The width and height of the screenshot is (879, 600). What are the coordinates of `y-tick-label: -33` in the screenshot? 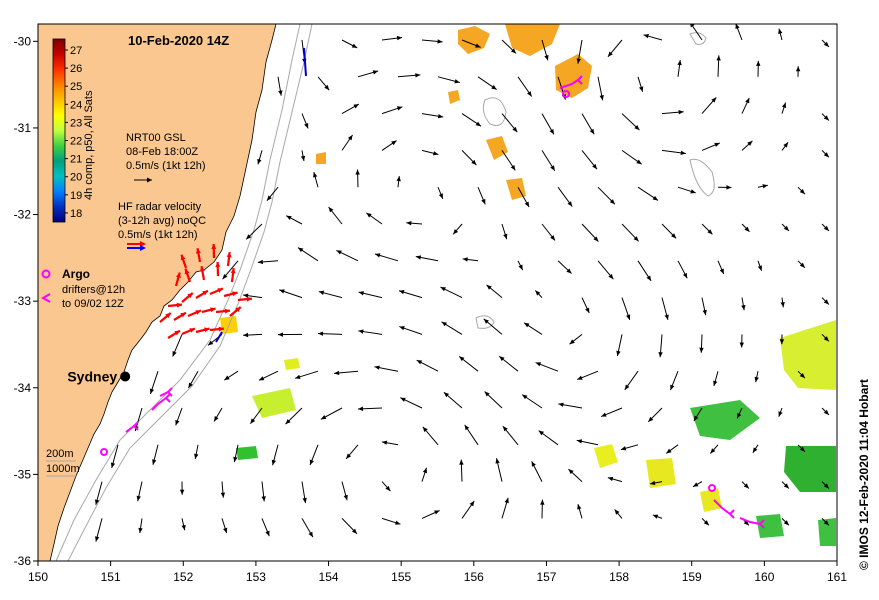 It's located at (23, 301).